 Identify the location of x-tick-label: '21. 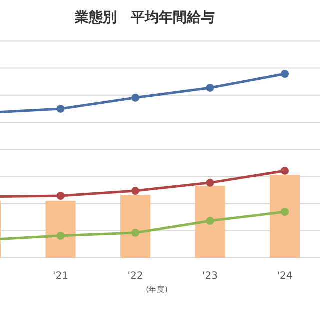
(60, 276).